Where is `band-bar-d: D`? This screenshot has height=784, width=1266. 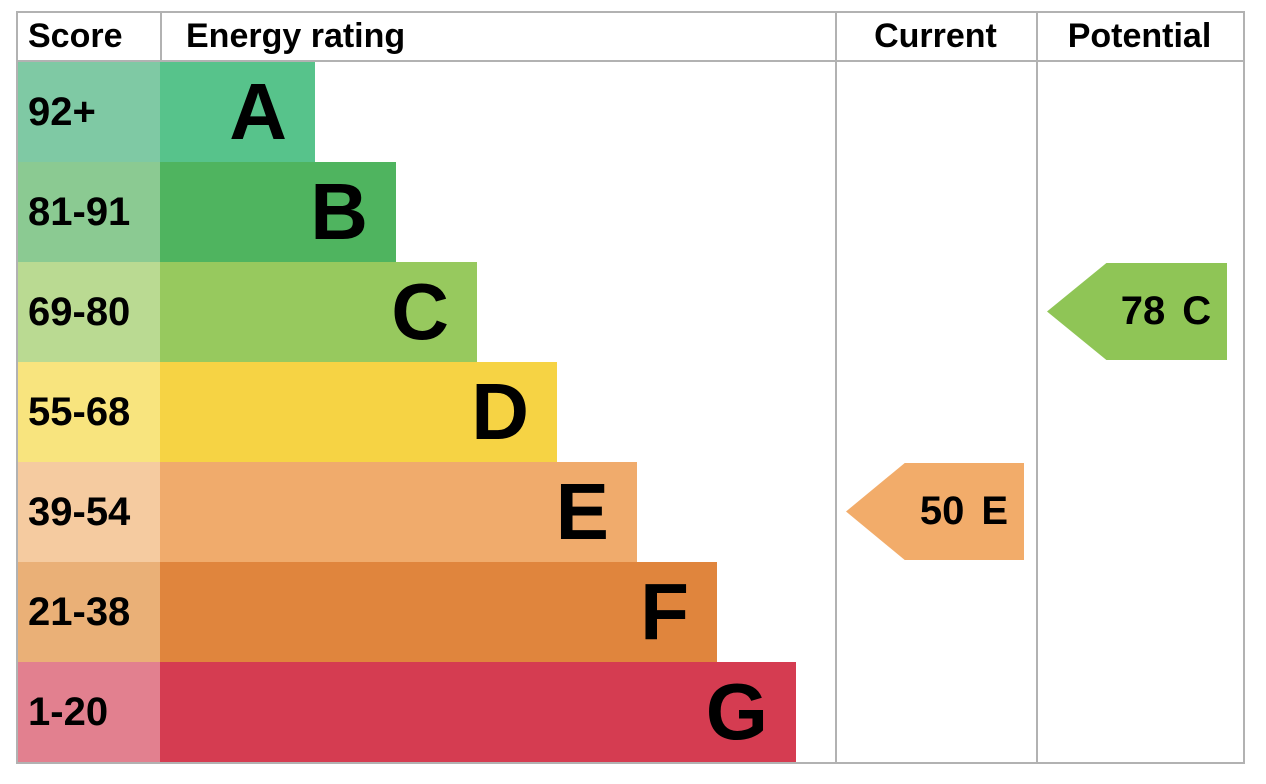
band-bar-d: D is located at coordinates (358, 412).